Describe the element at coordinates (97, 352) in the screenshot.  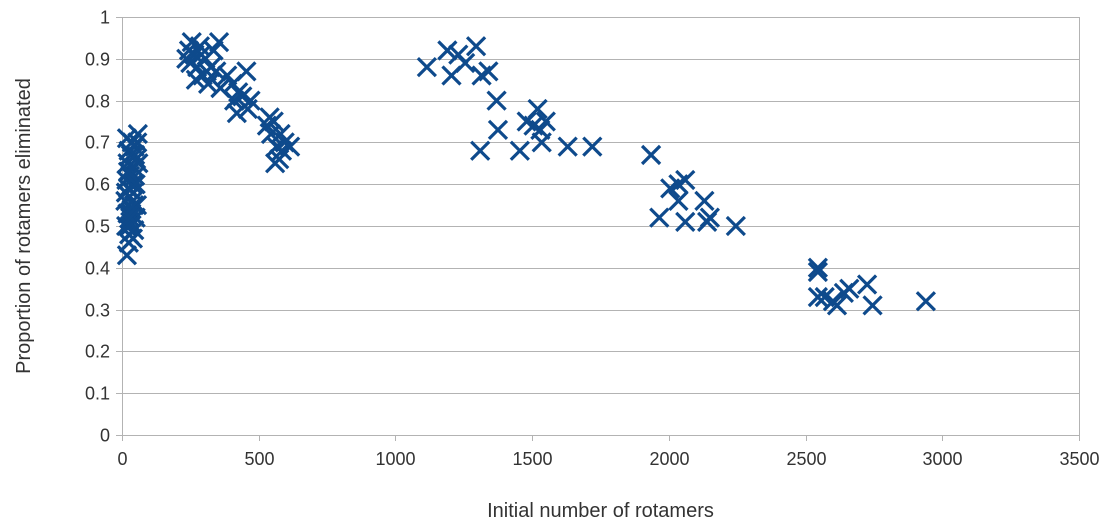
I see `y-tick-label: 0.2` at that location.